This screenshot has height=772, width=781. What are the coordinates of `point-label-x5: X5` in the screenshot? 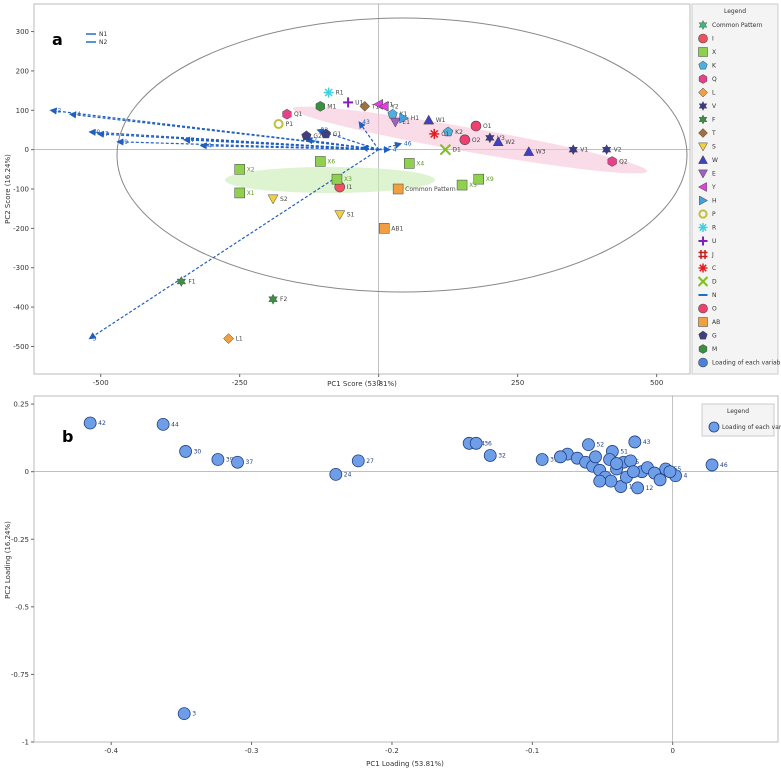 It's located at (473, 185).